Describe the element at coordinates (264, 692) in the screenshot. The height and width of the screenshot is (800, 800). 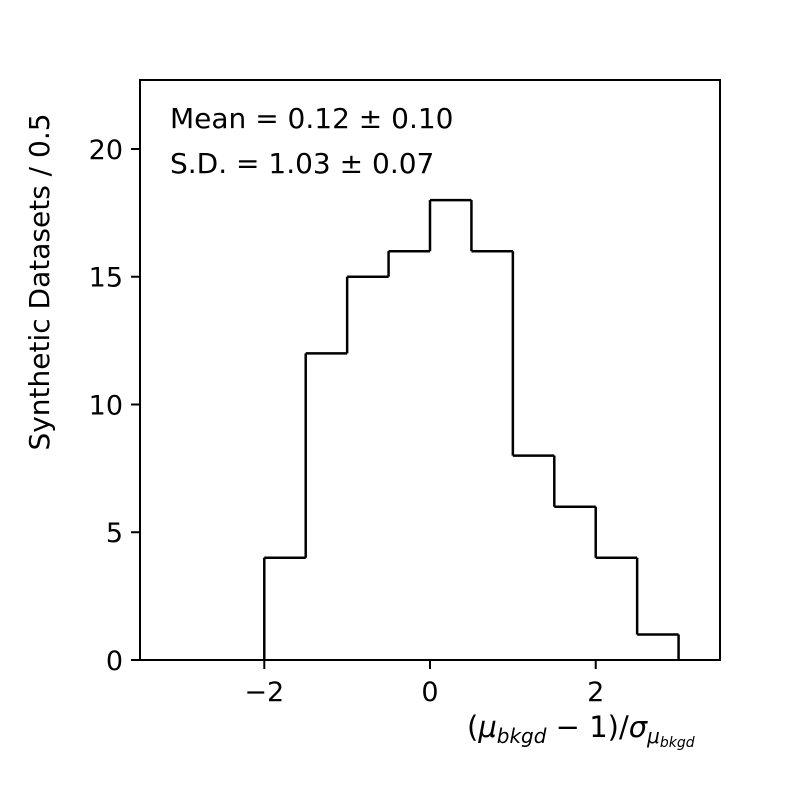
I see `x-tick-label-0: −2` at that location.